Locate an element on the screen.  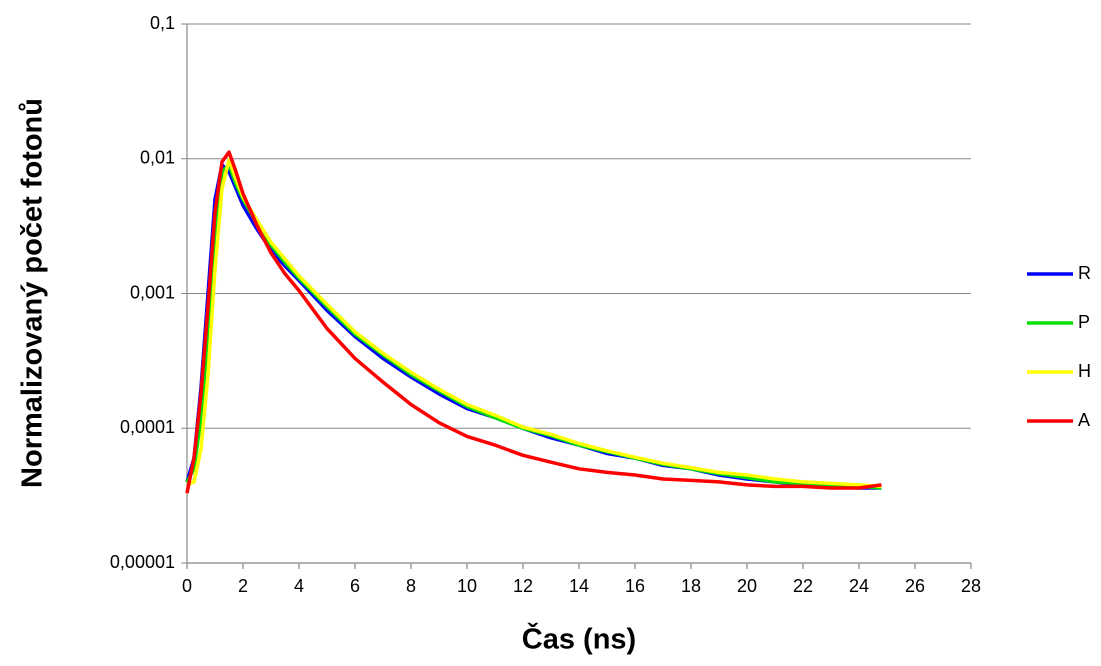
x-tick-label: 28 is located at coordinates (971, 586).